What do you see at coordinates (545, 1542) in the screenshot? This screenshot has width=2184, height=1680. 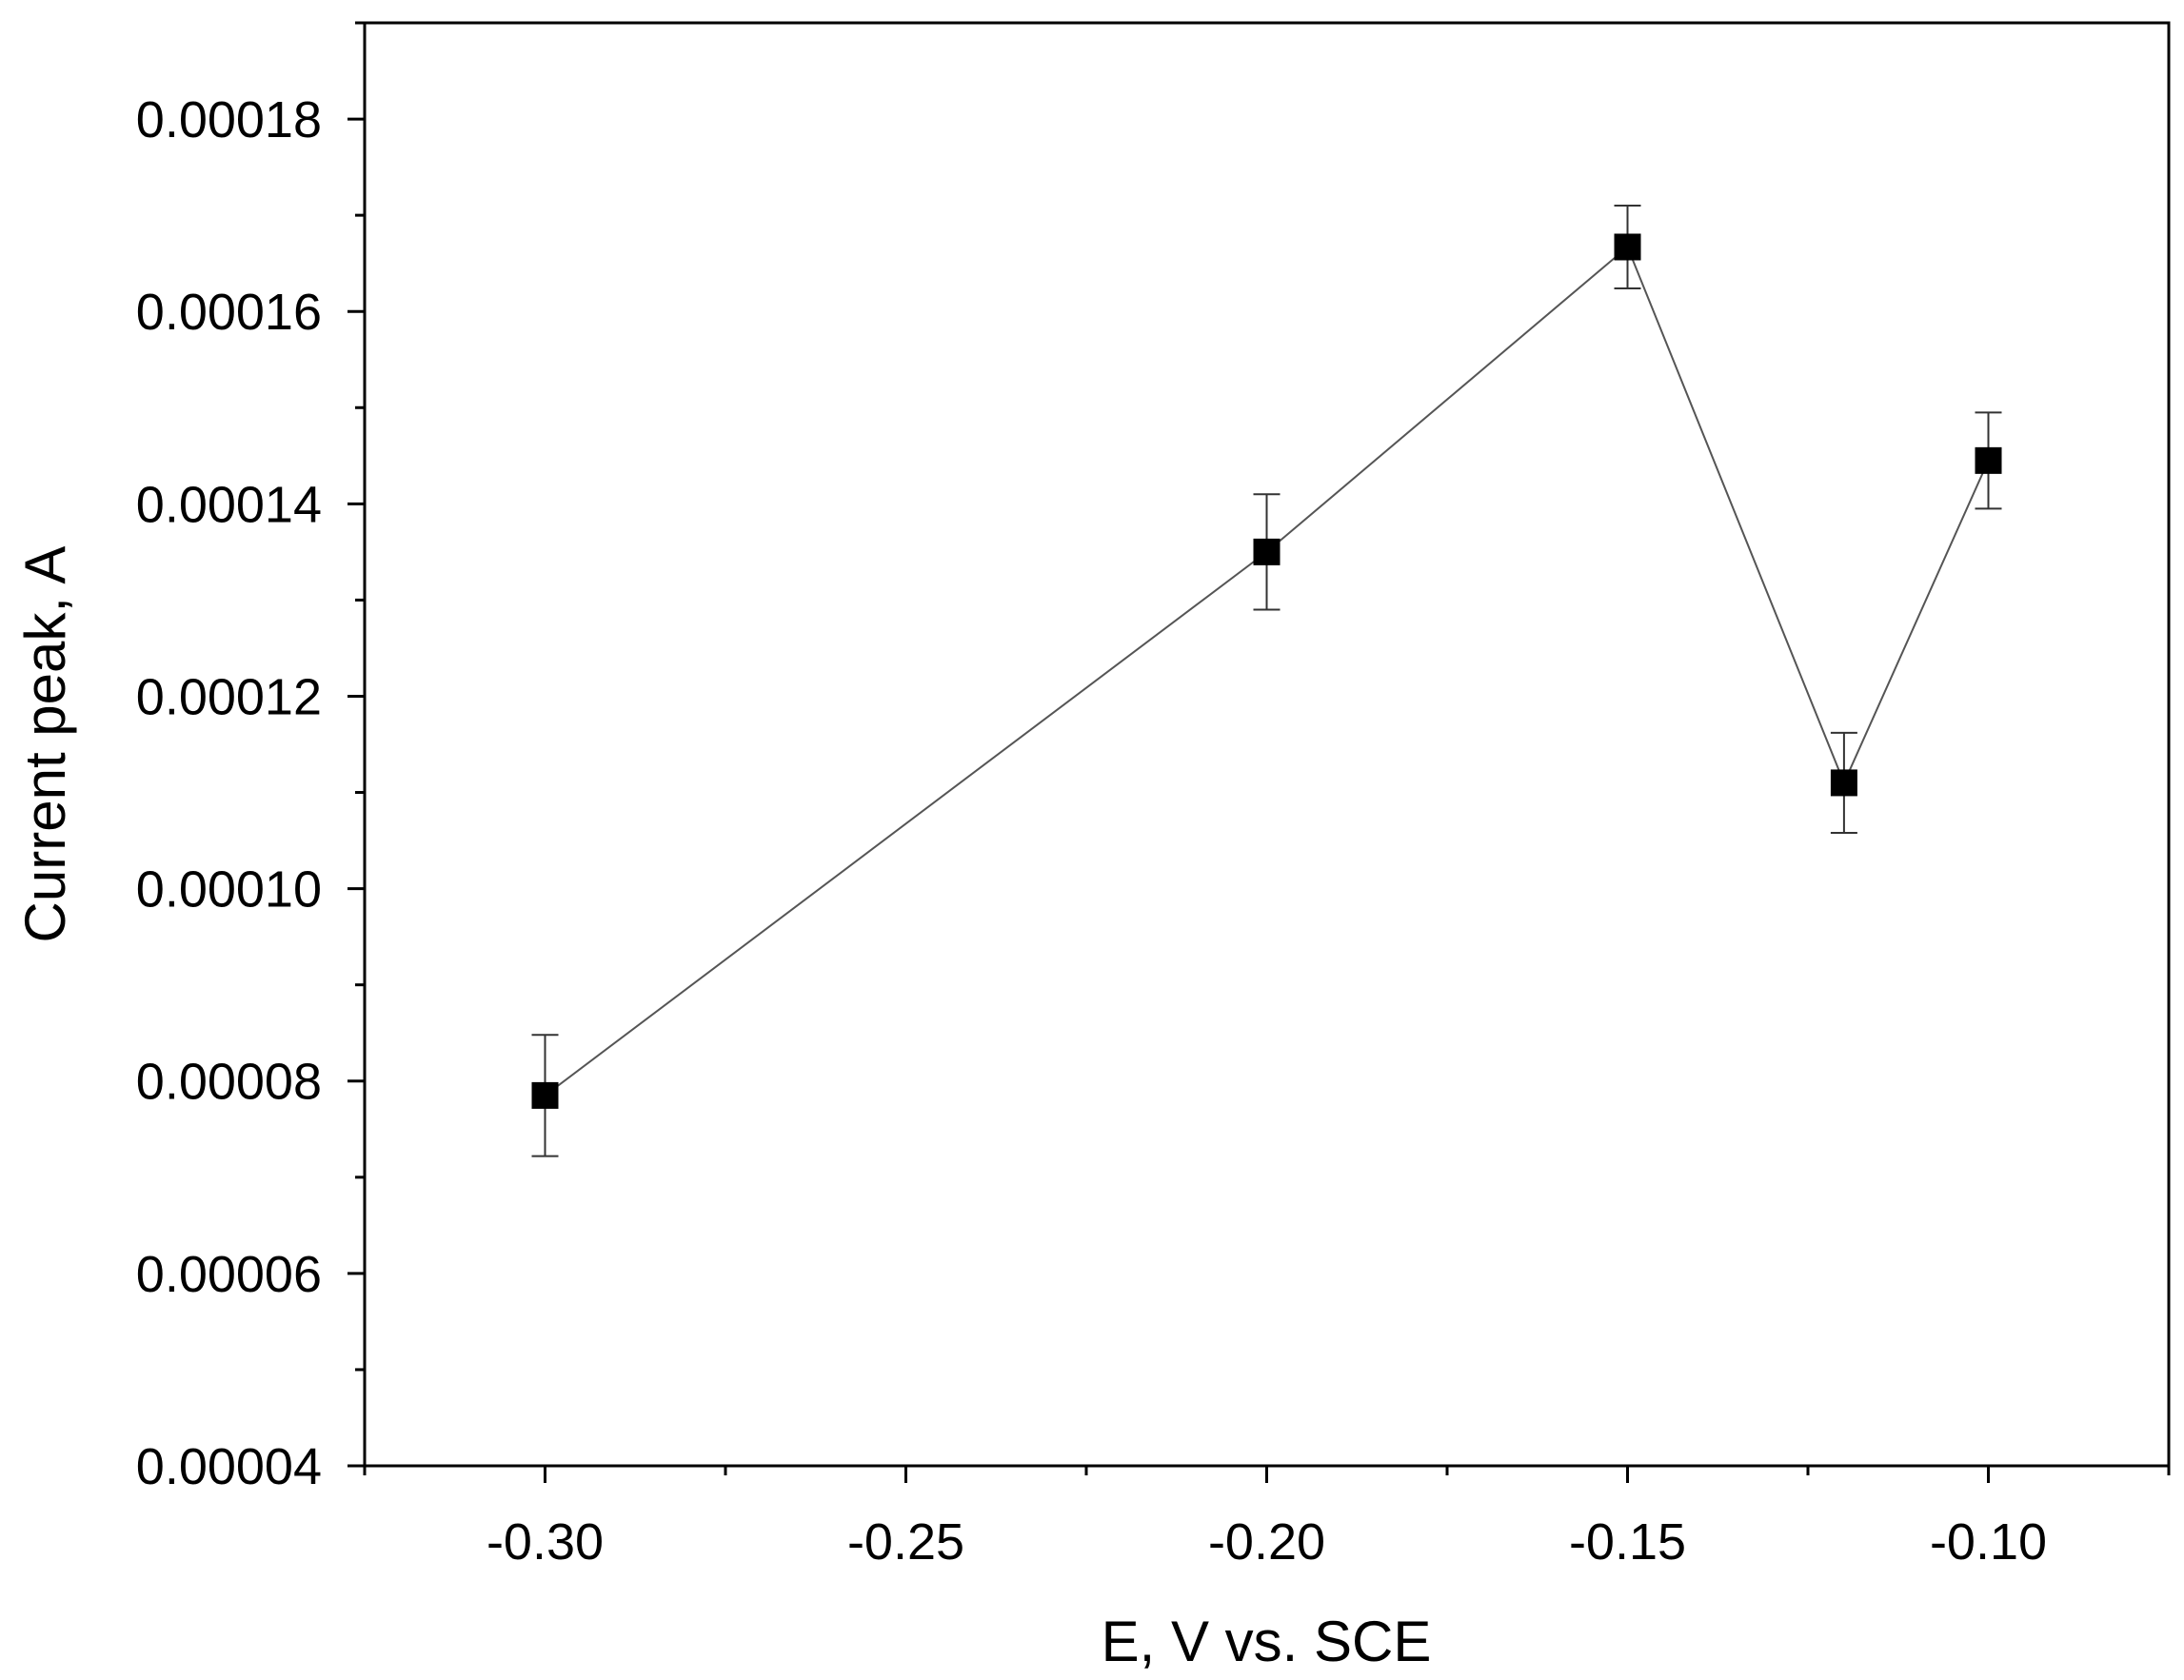 I see `x-tick-label: -0.30` at bounding box center [545, 1542].